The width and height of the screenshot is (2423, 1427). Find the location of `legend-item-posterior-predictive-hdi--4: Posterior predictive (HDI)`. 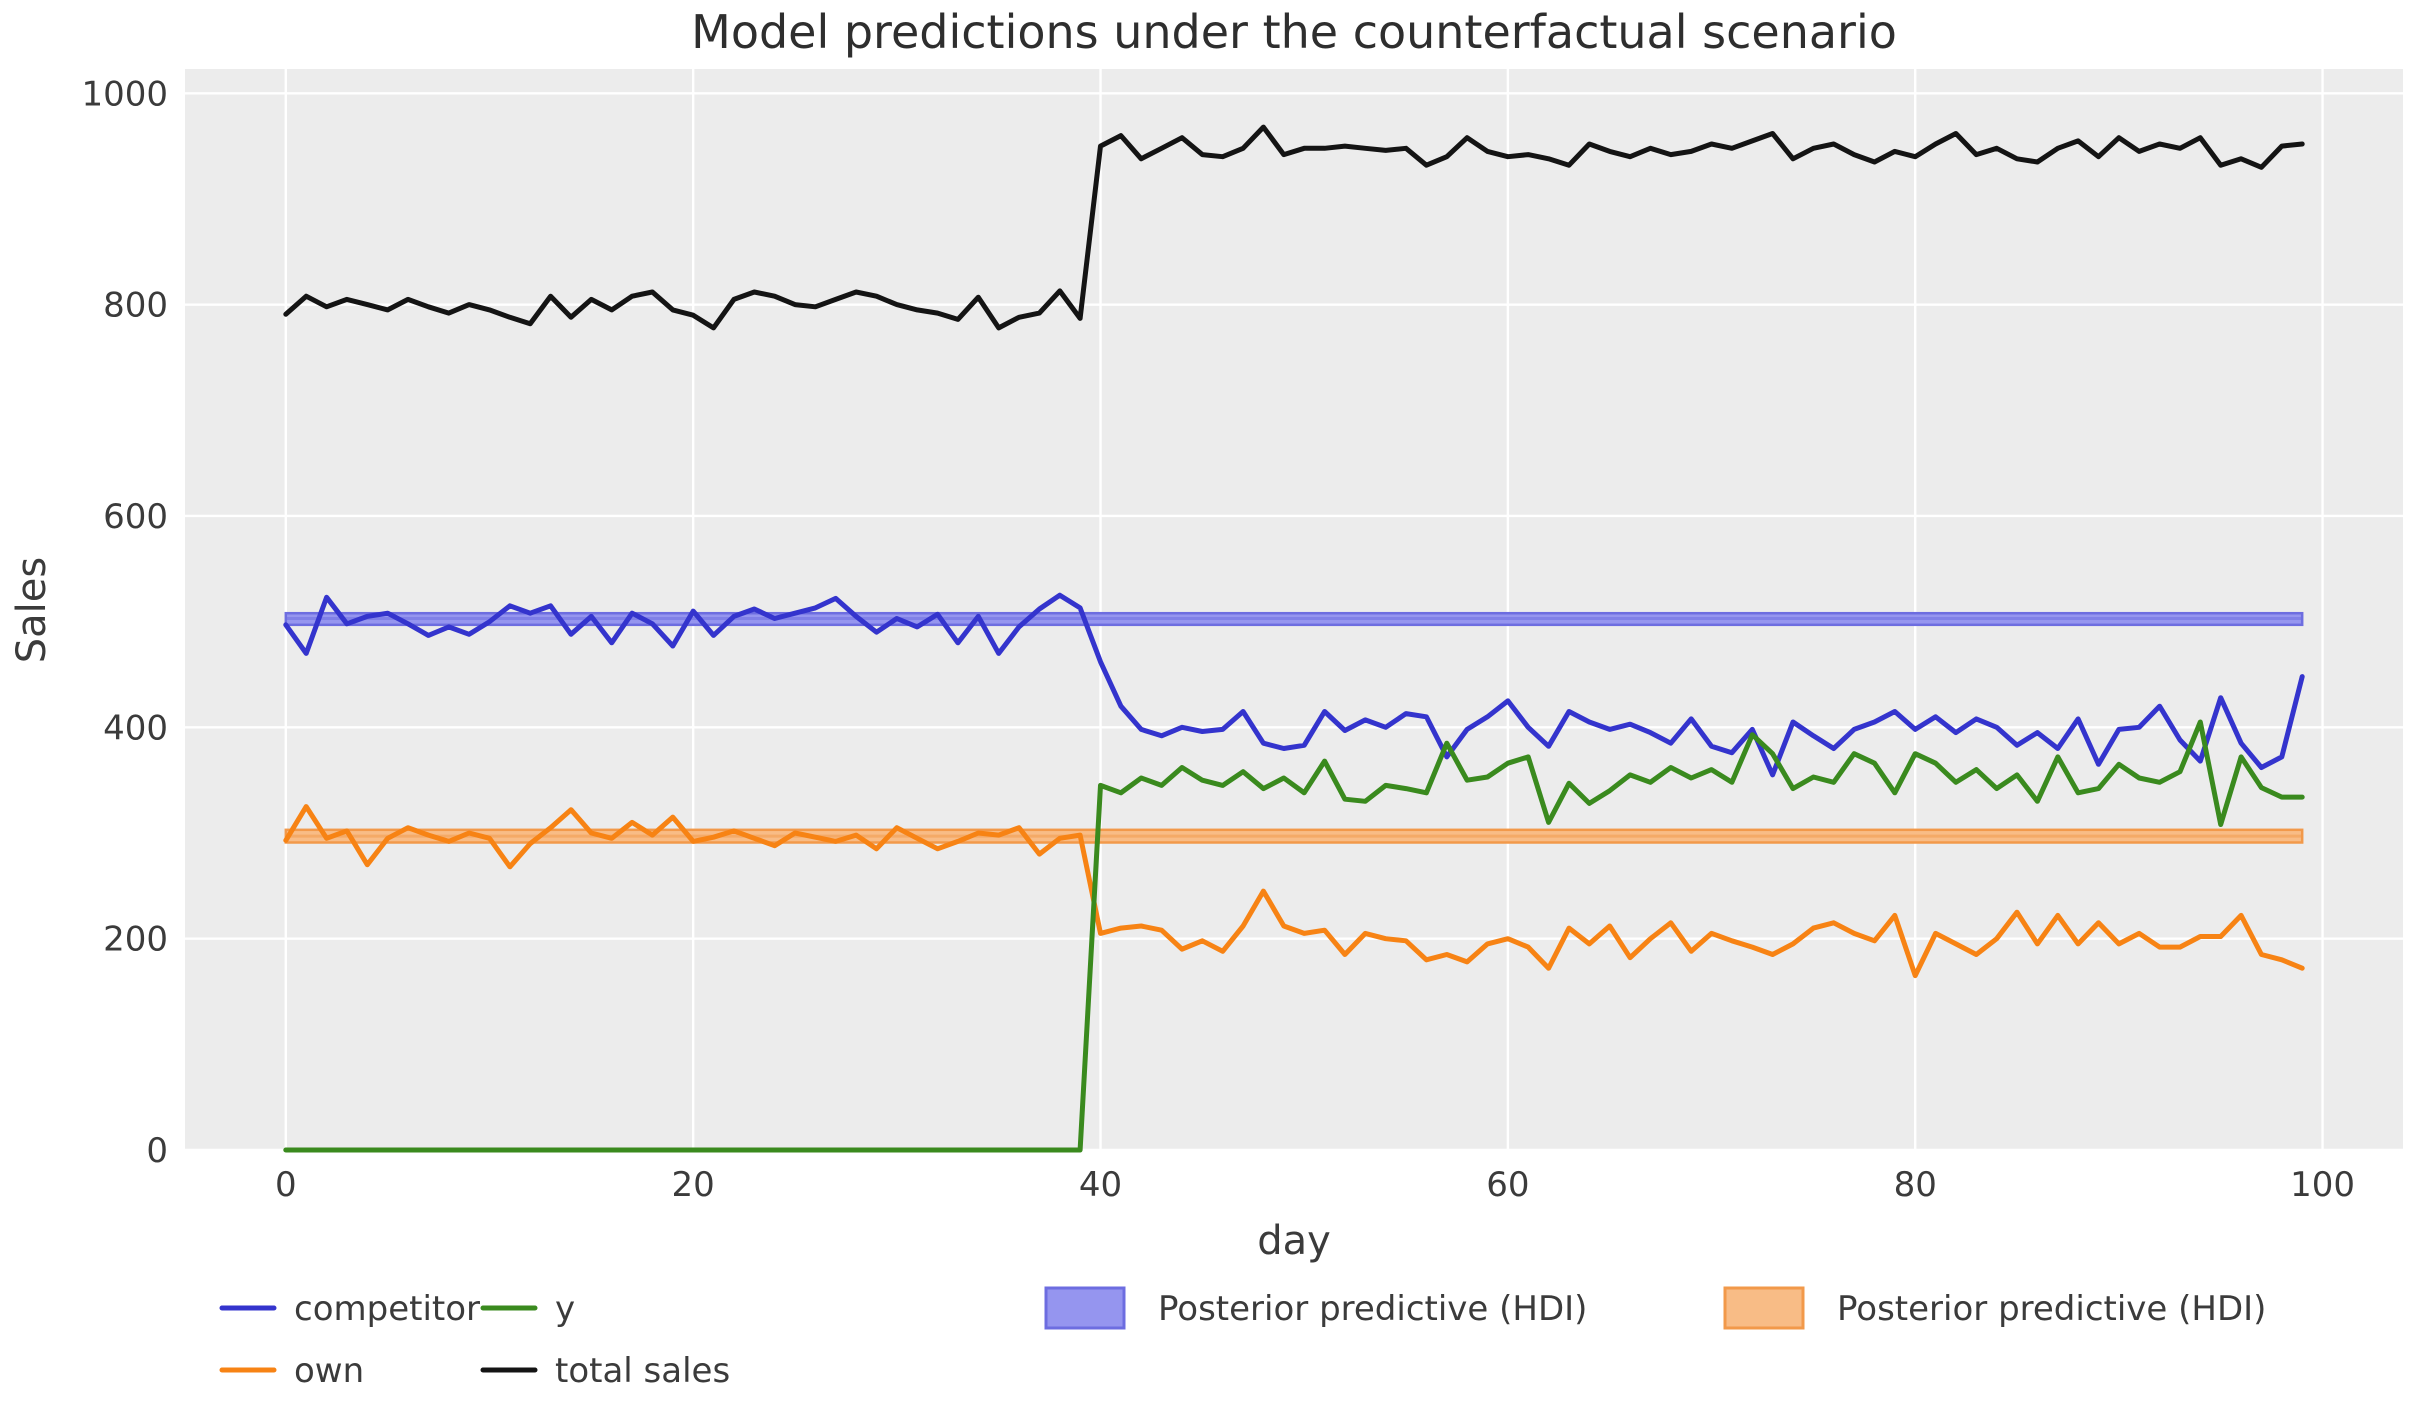

legend-item-posterior-predictive-hdi--4: Posterior predictive (HDI) is located at coordinates (1315, 1308).